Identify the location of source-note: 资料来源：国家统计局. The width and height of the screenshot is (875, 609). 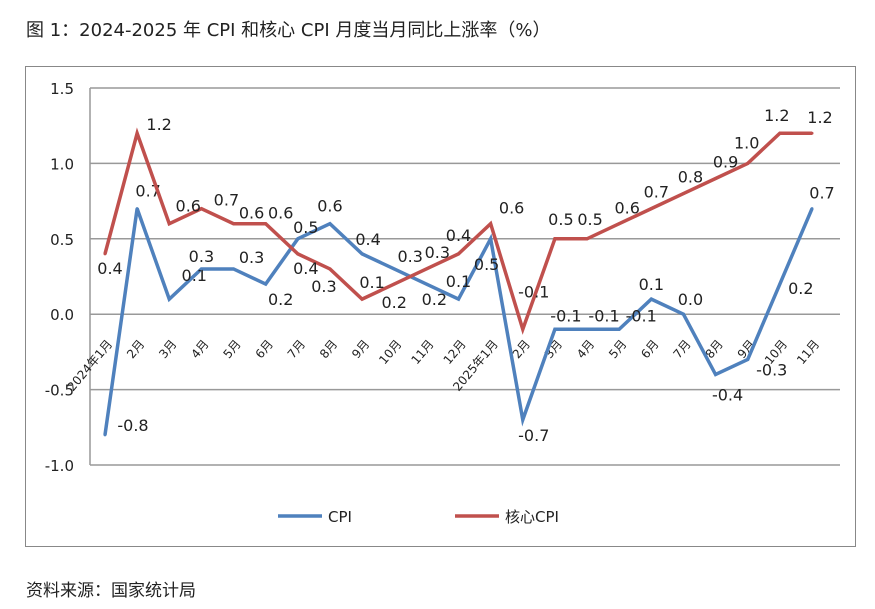
(111, 591).